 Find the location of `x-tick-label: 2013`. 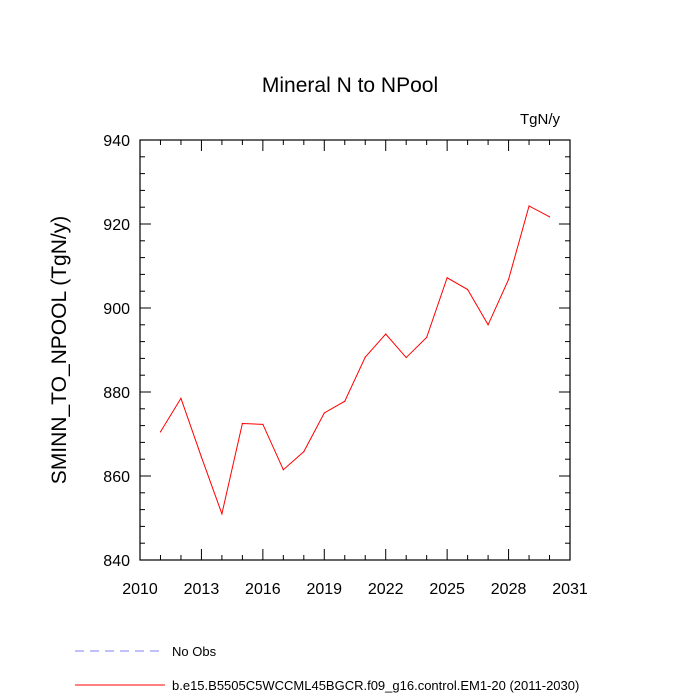

x-tick-label: 2013 is located at coordinates (202, 589).